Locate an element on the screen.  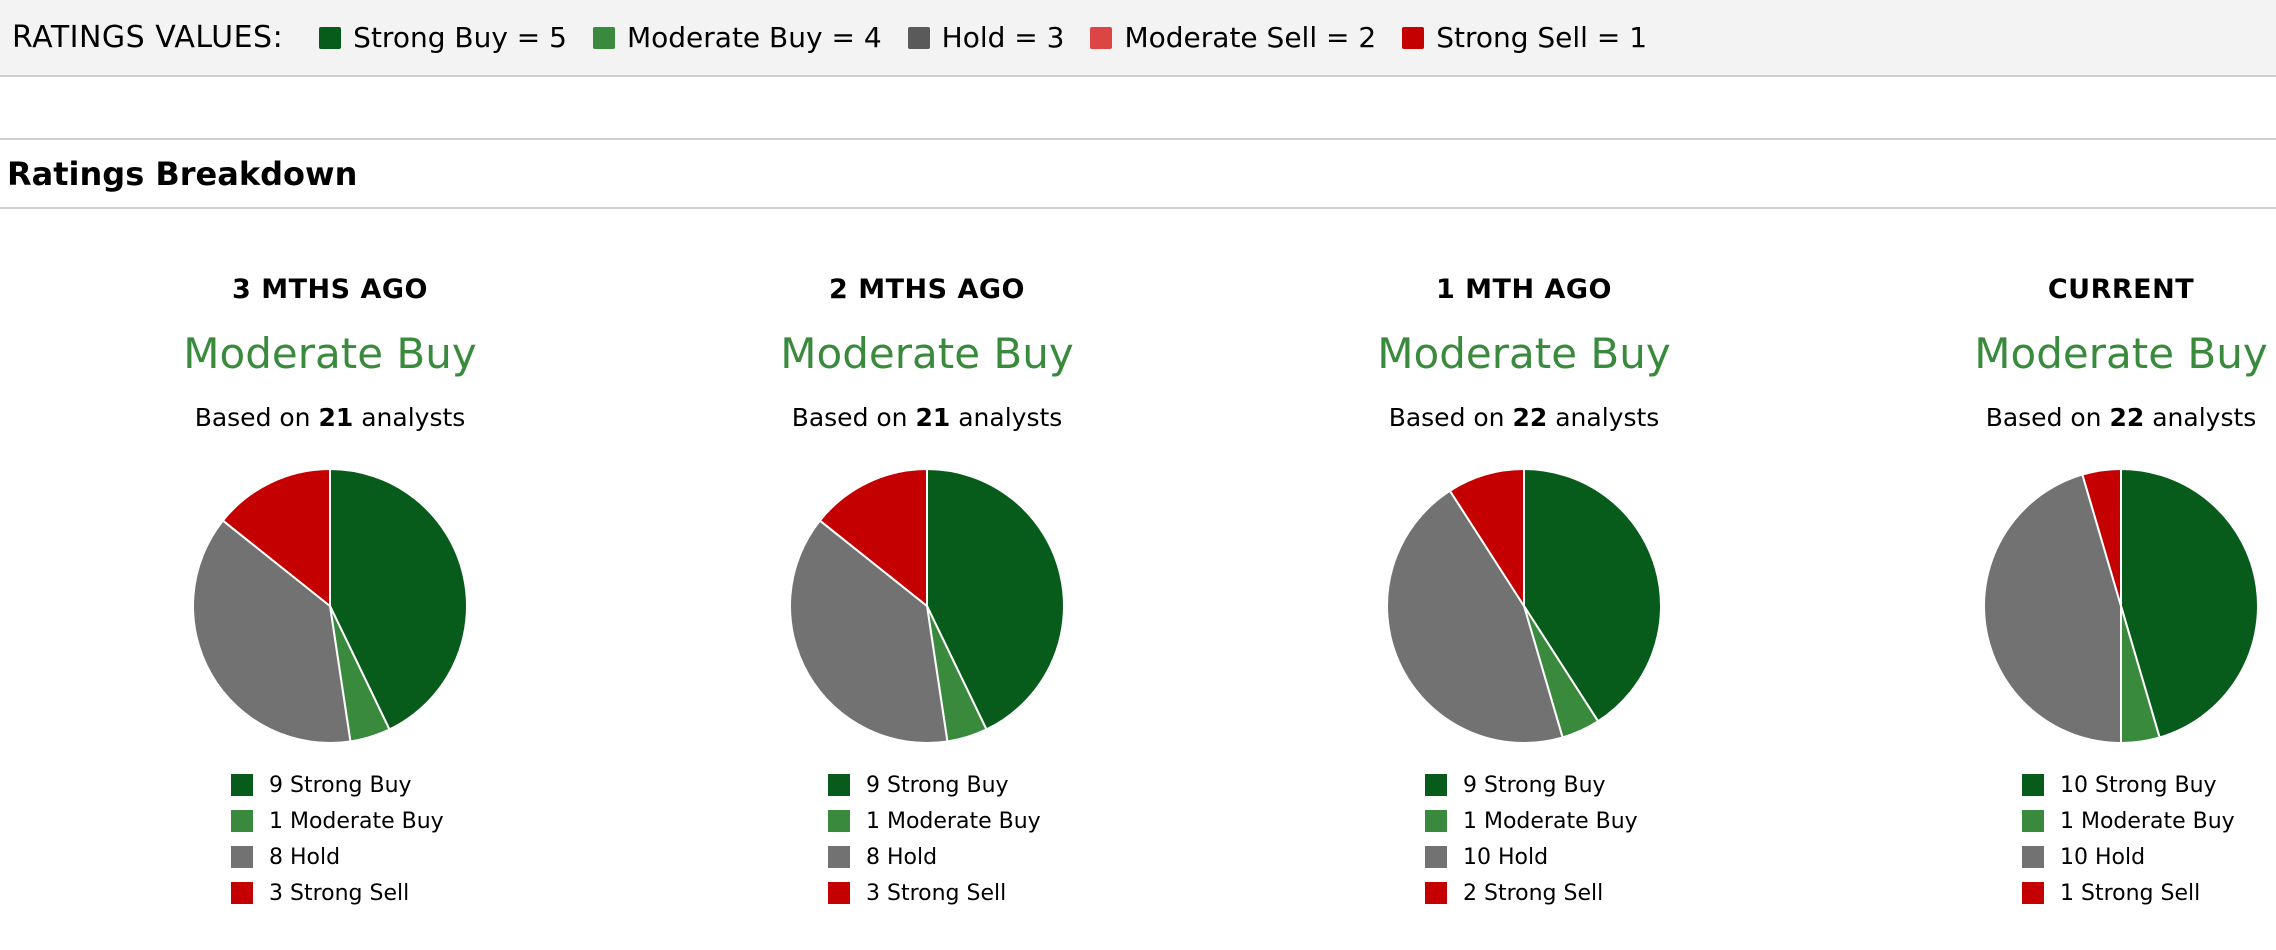
section-header: Ratings Breakdown is located at coordinates (1138, 174).